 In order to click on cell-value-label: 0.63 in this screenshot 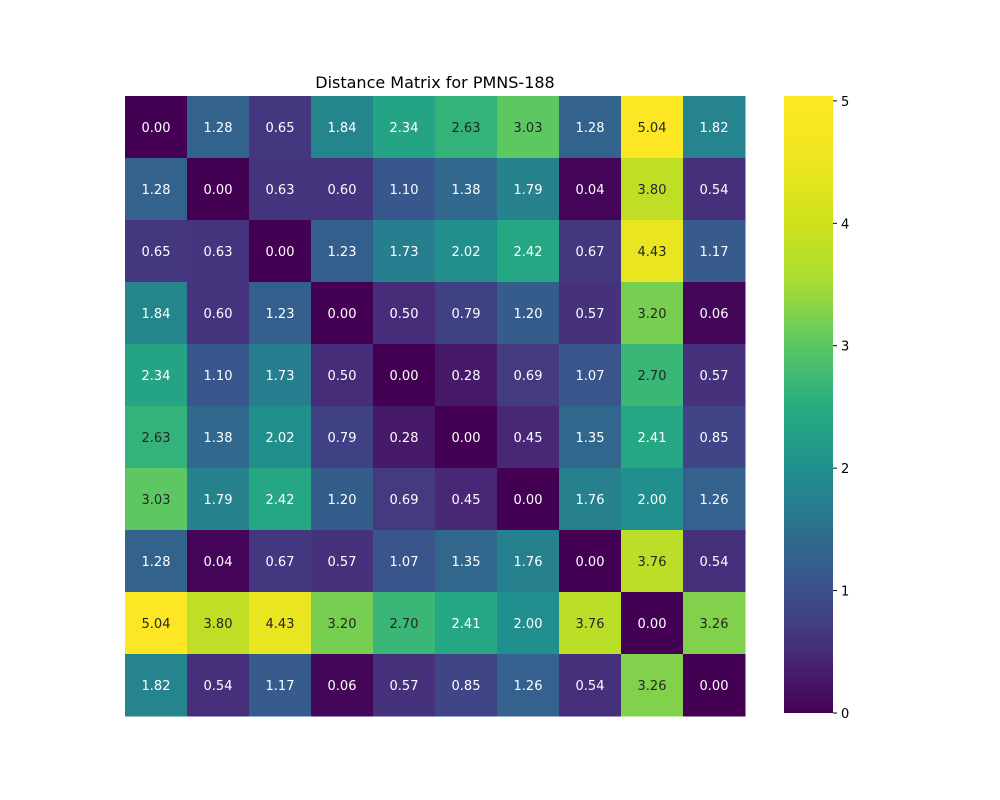, I will do `click(280, 190)`.